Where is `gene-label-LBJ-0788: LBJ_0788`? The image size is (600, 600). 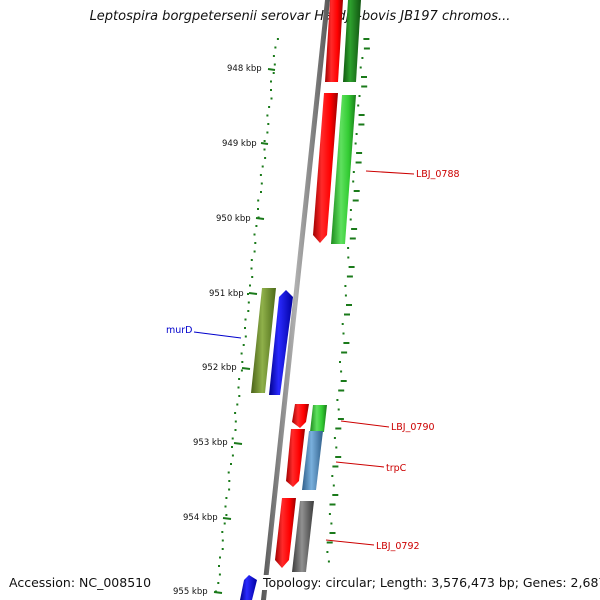
gene-label-LBJ-0788: LBJ_0788 is located at coordinates (438, 174).